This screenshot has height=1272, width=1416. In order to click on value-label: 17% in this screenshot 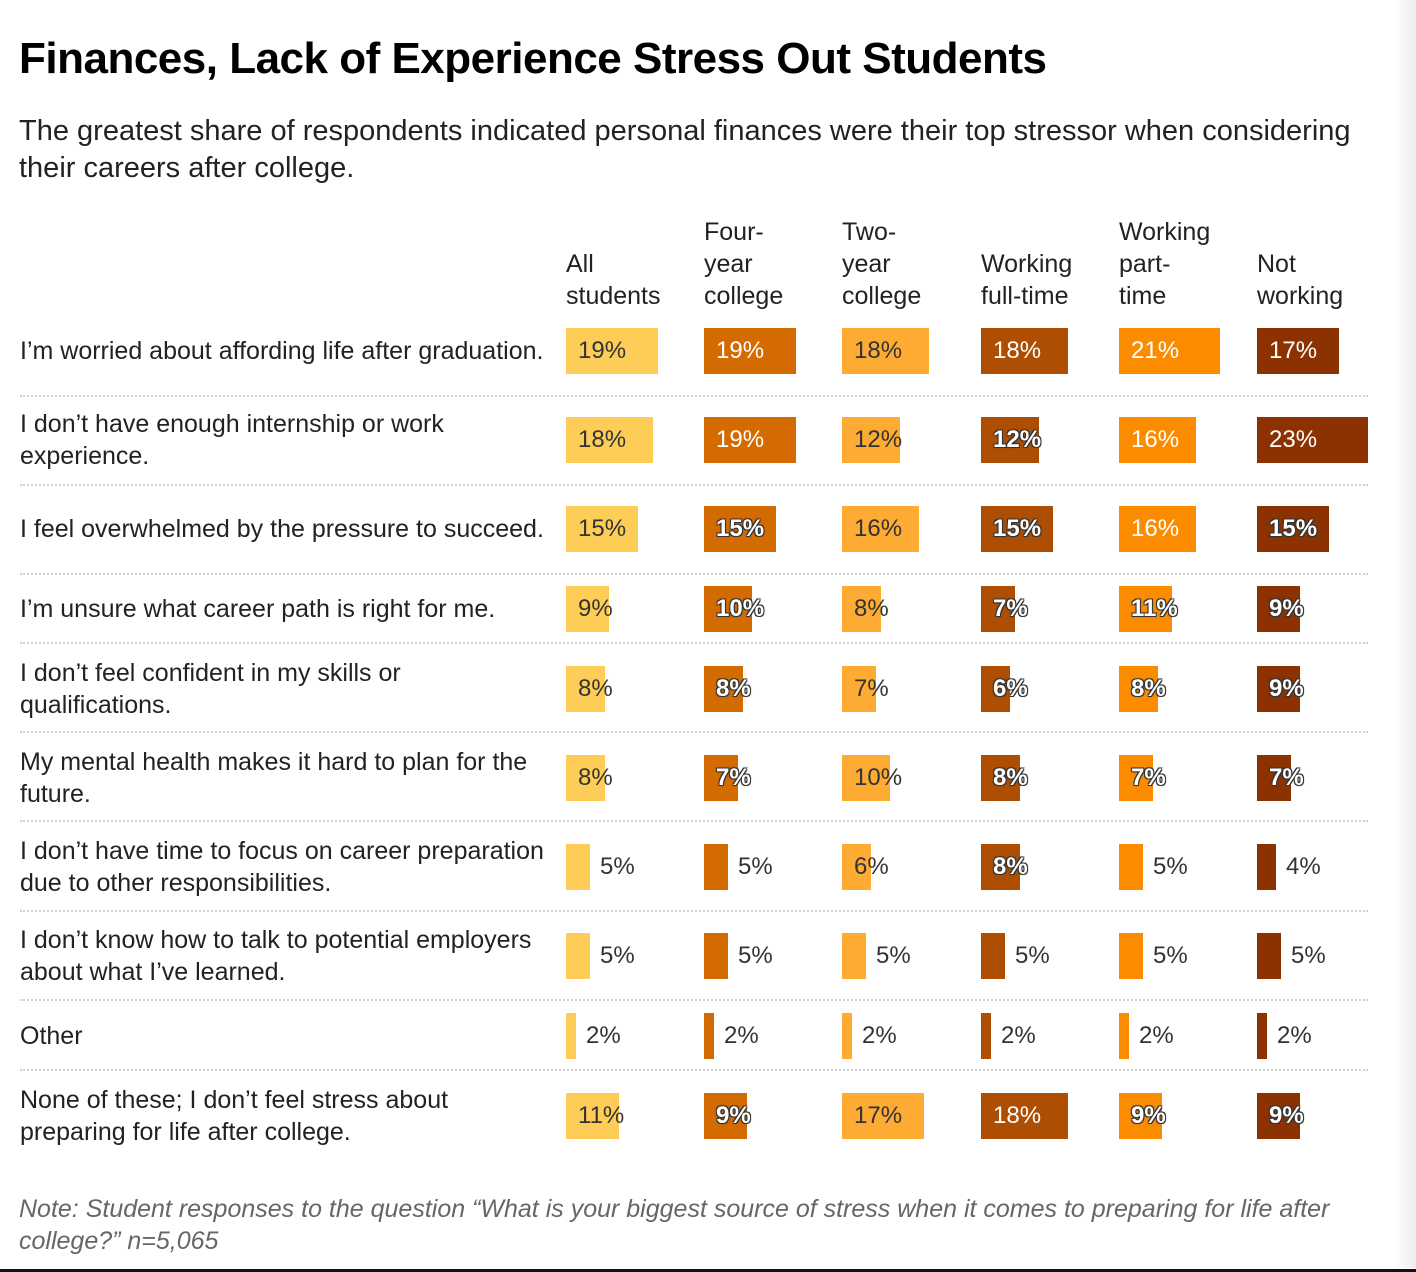, I will do `click(878, 1115)`.